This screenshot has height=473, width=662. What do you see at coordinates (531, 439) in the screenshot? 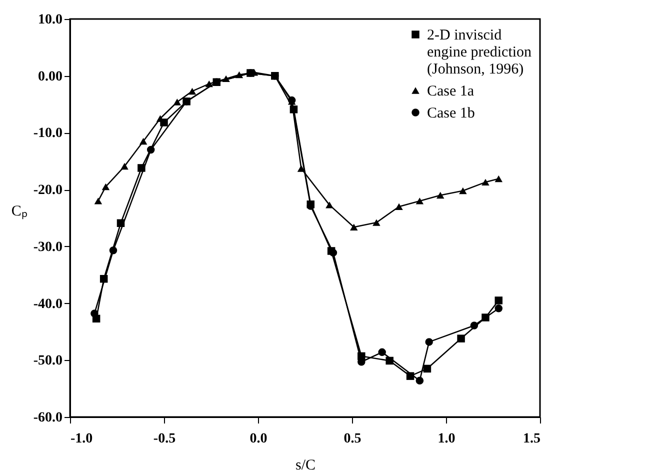
I see `x-tick-label: 1.5` at bounding box center [531, 439].